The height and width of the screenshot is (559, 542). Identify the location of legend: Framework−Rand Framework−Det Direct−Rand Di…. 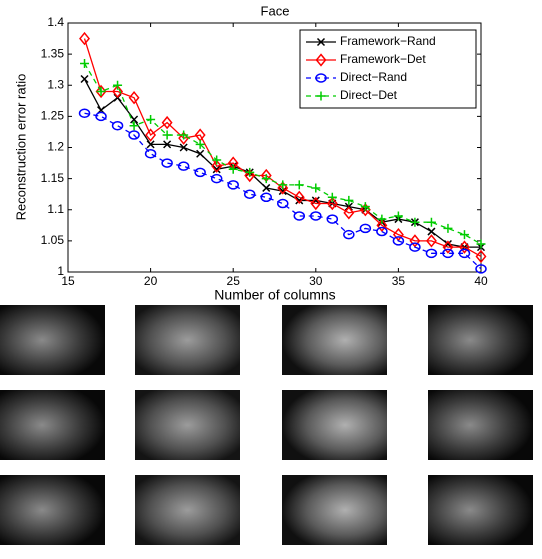
(388, 69).